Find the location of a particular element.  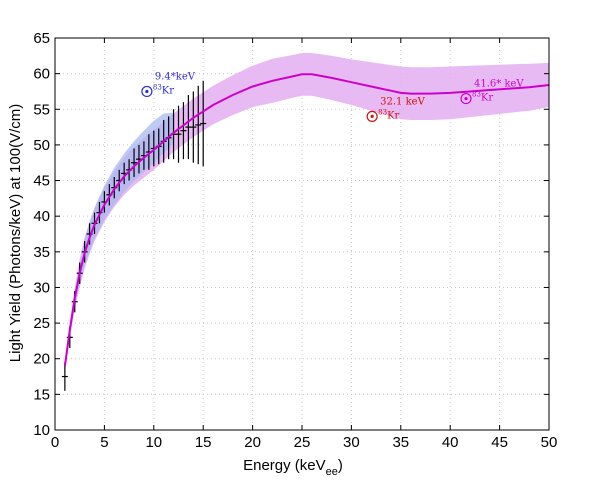

x-tick-label: 20 is located at coordinates (252, 442).